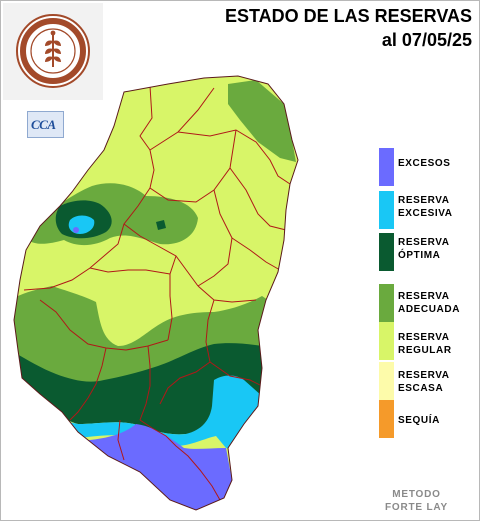 Image resolution: width=480 pixels, height=521 pixels. Describe the element at coordinates (348, 16) in the screenshot. I see `title-line-1: ESTADO DE LAS RESERVAS` at that location.